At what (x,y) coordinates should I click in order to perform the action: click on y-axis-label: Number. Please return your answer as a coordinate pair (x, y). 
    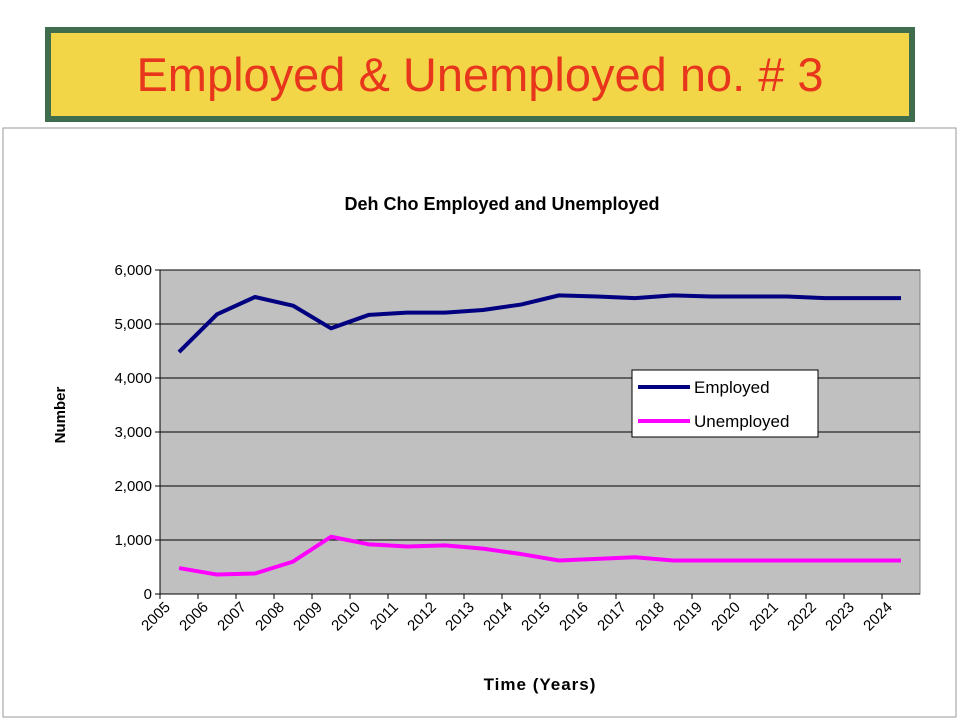
    Looking at the image, I should click on (60, 415).